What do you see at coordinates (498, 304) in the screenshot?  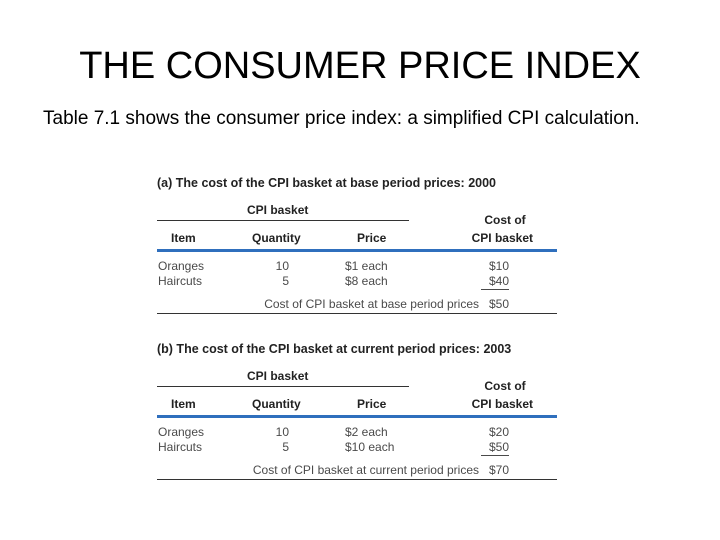 I see `total-value: $50` at bounding box center [498, 304].